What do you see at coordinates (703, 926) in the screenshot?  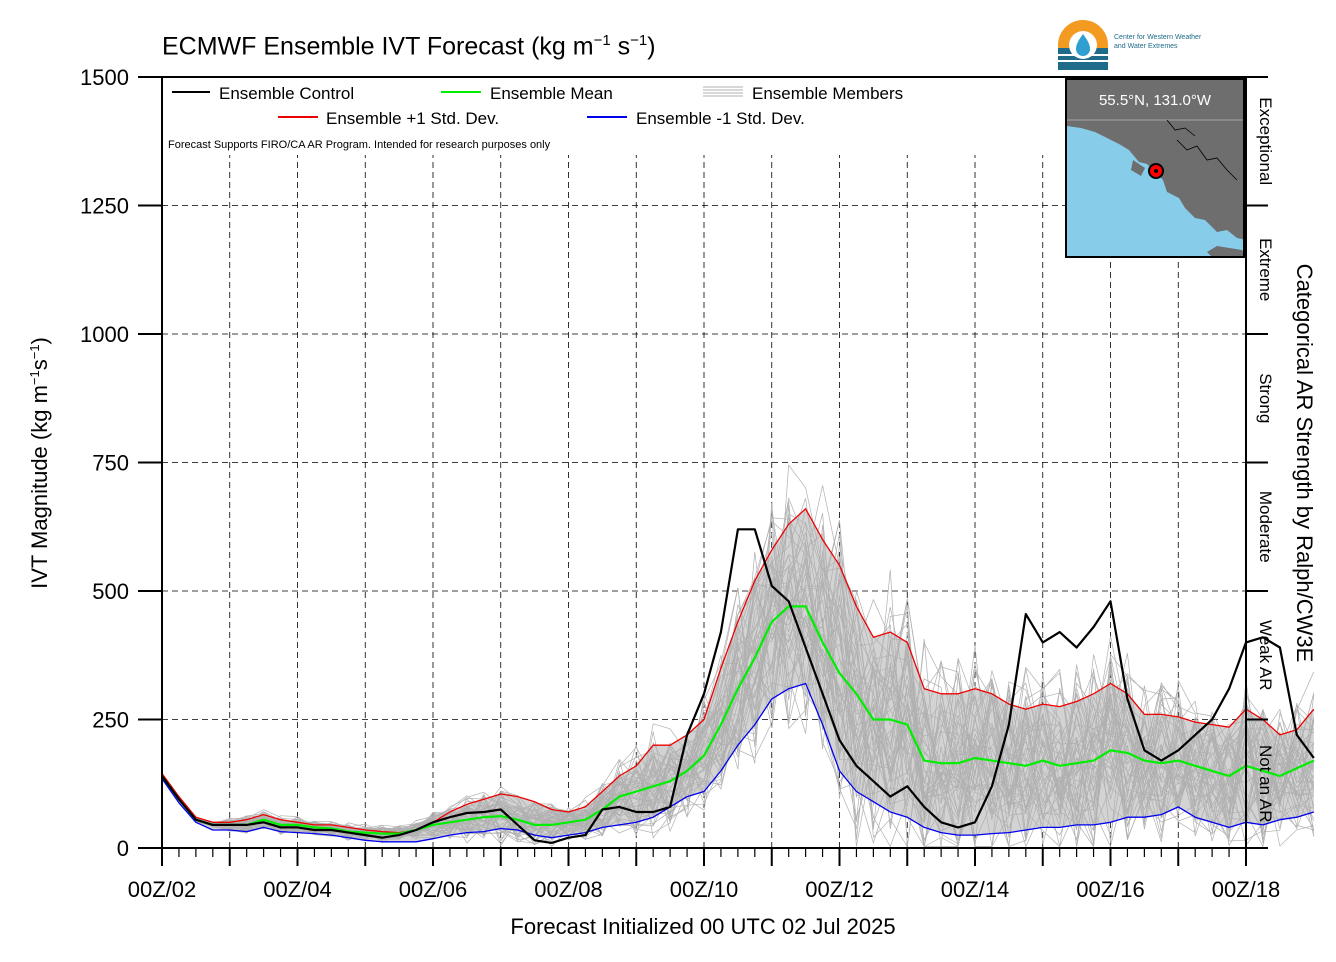 I see `x-axis-label: Forecast Initialized 00 UTC 02 Jul 2025` at bounding box center [703, 926].